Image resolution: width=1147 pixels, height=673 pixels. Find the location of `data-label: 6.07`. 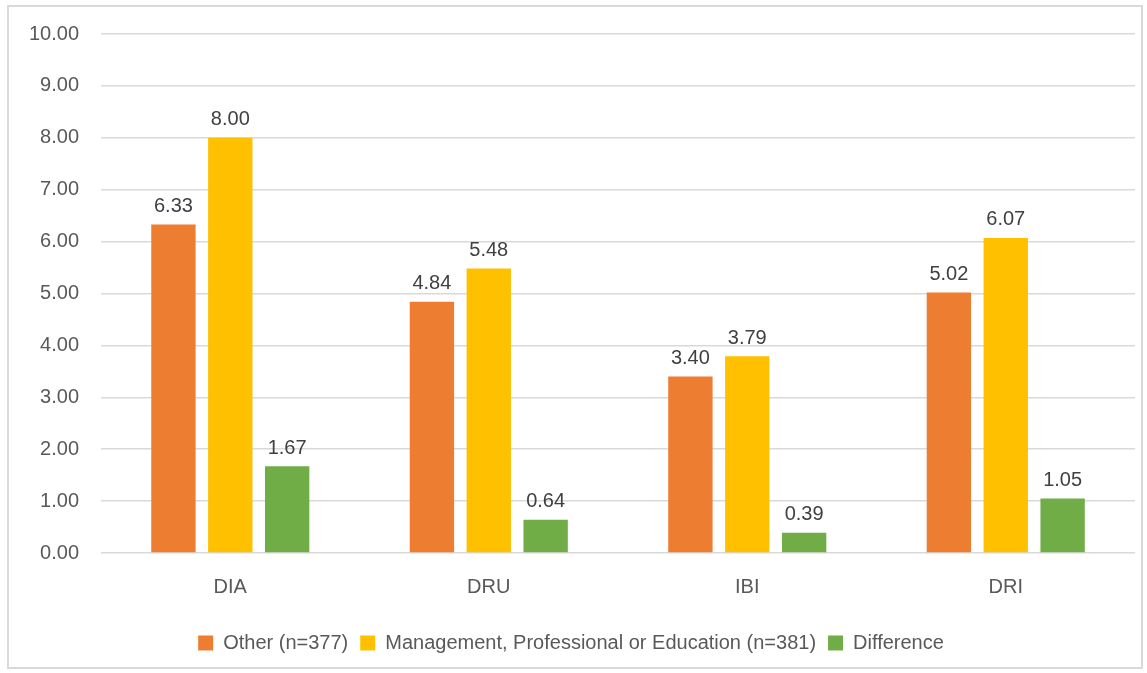

data-label: 6.07 is located at coordinates (1006, 218).